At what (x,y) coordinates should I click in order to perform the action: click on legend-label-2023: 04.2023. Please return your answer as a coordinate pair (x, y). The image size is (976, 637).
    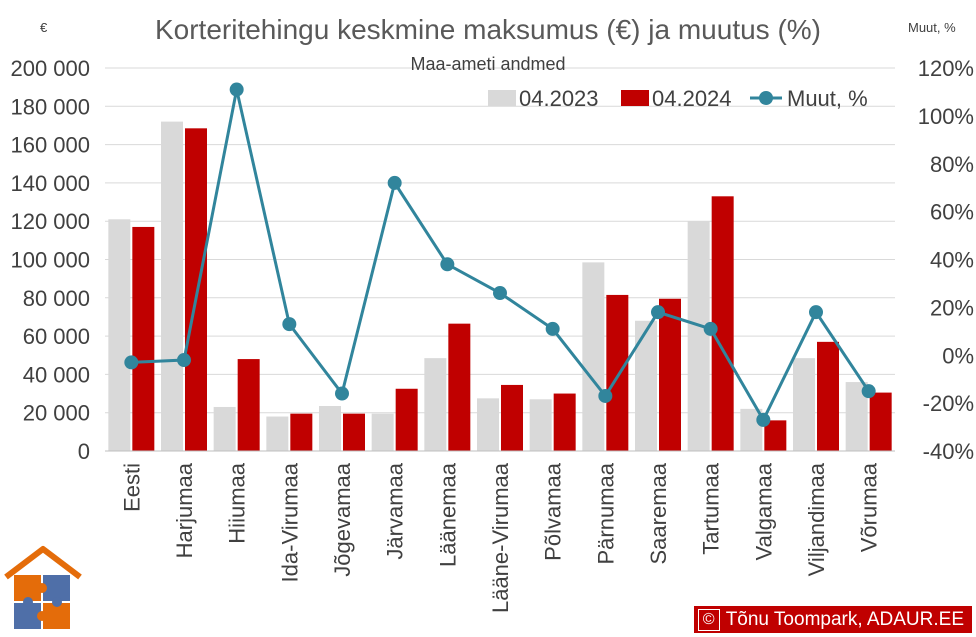
    Looking at the image, I should click on (559, 98).